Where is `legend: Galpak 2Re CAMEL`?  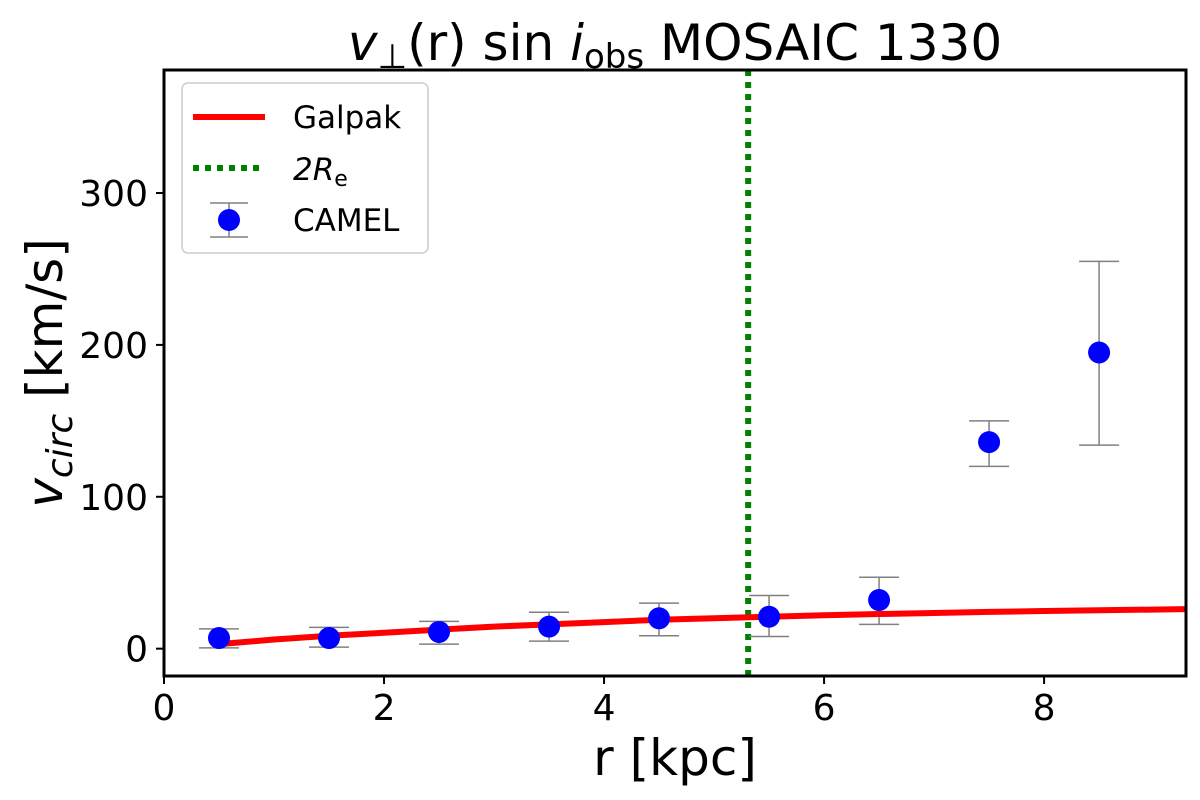
legend: Galpak 2Re CAMEL is located at coordinates (305, 168).